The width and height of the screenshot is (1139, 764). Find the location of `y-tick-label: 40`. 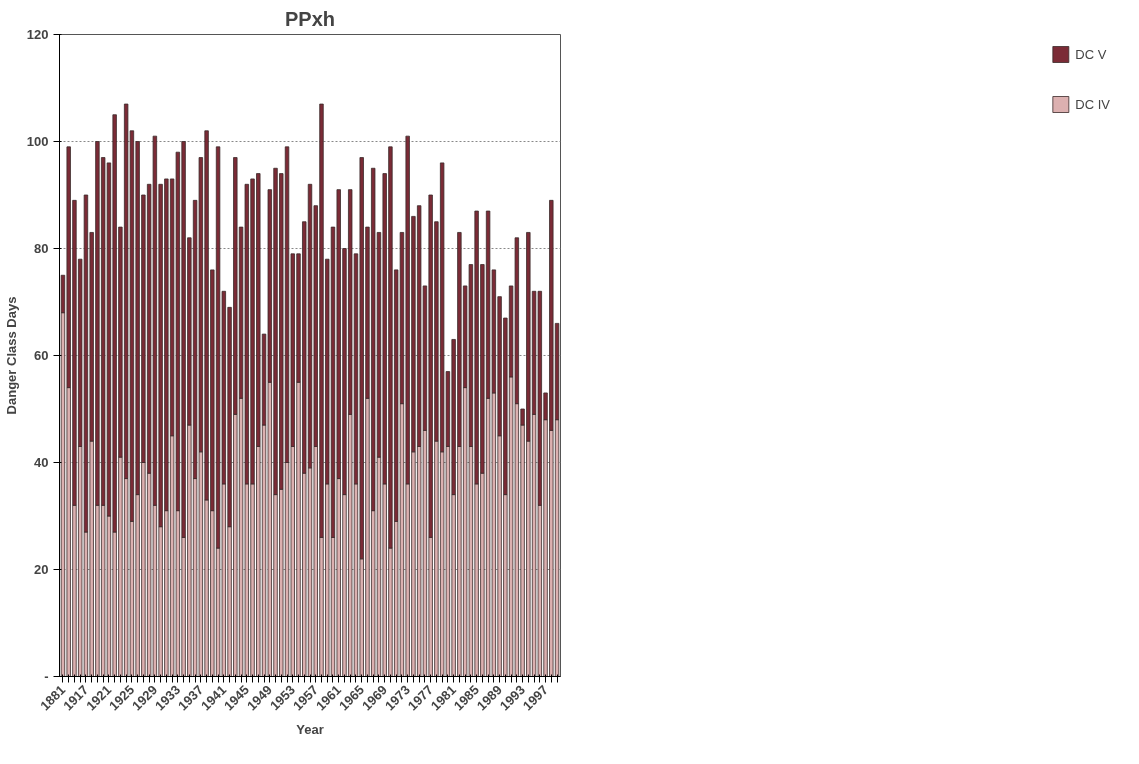

y-tick-label: 40 is located at coordinates (41, 462).